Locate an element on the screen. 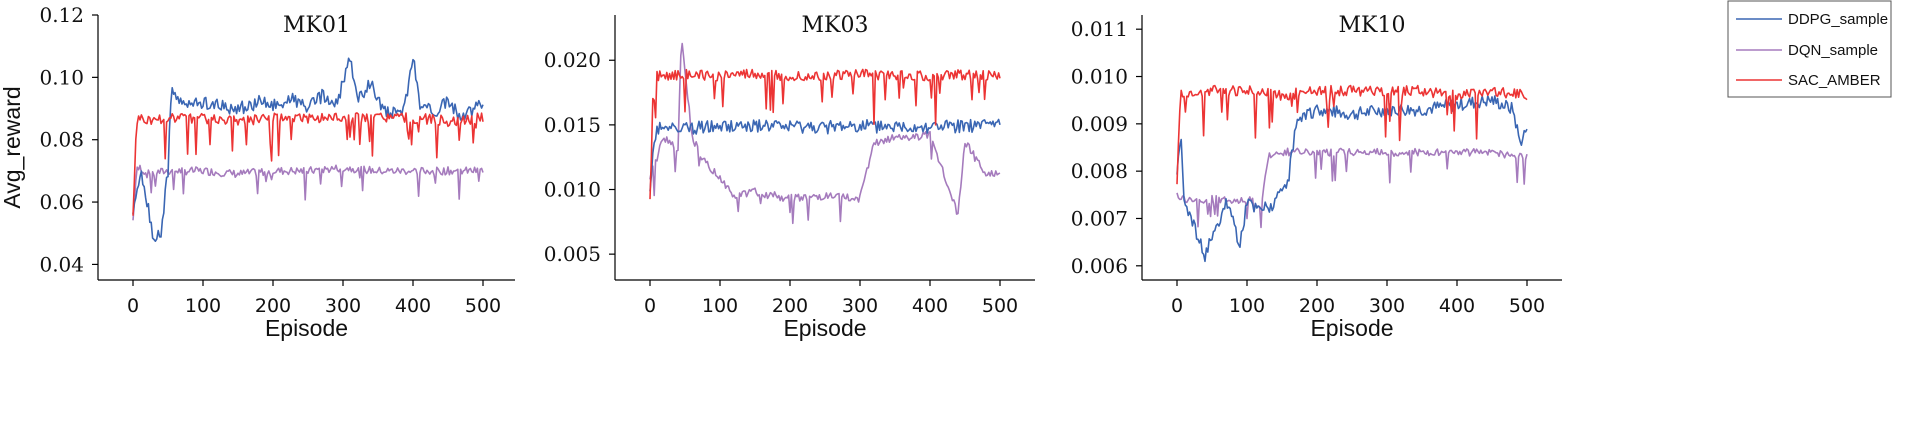 This screenshot has width=1905, height=421. y-axis-label: Avg_reward is located at coordinates (12, 147).